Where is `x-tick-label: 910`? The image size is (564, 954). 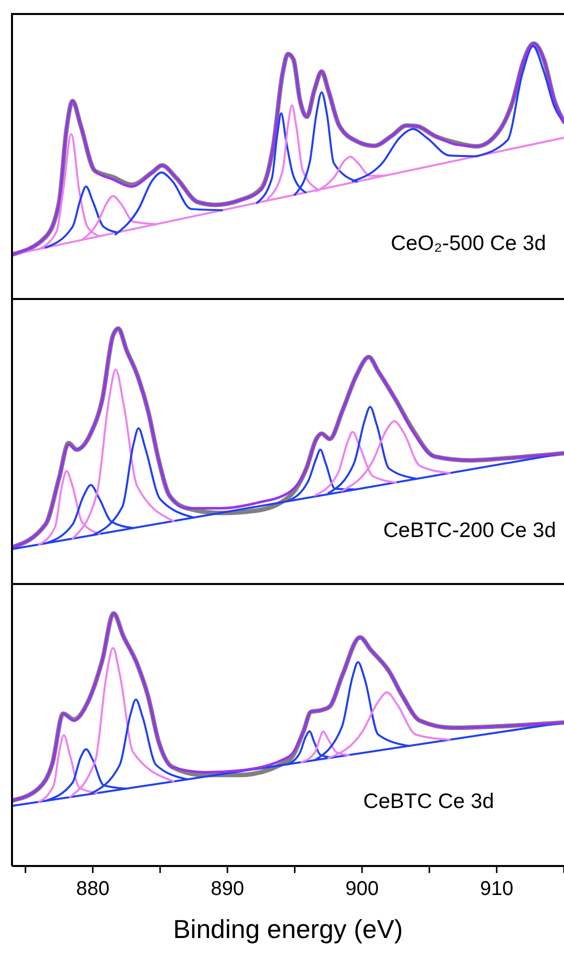
x-tick-label: 910 is located at coordinates (497, 889).